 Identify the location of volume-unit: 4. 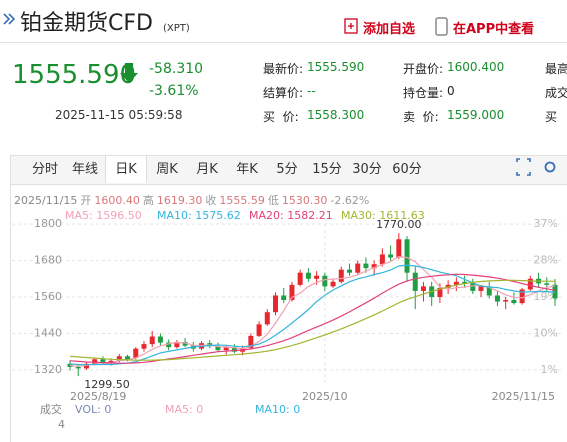
(61, 424).